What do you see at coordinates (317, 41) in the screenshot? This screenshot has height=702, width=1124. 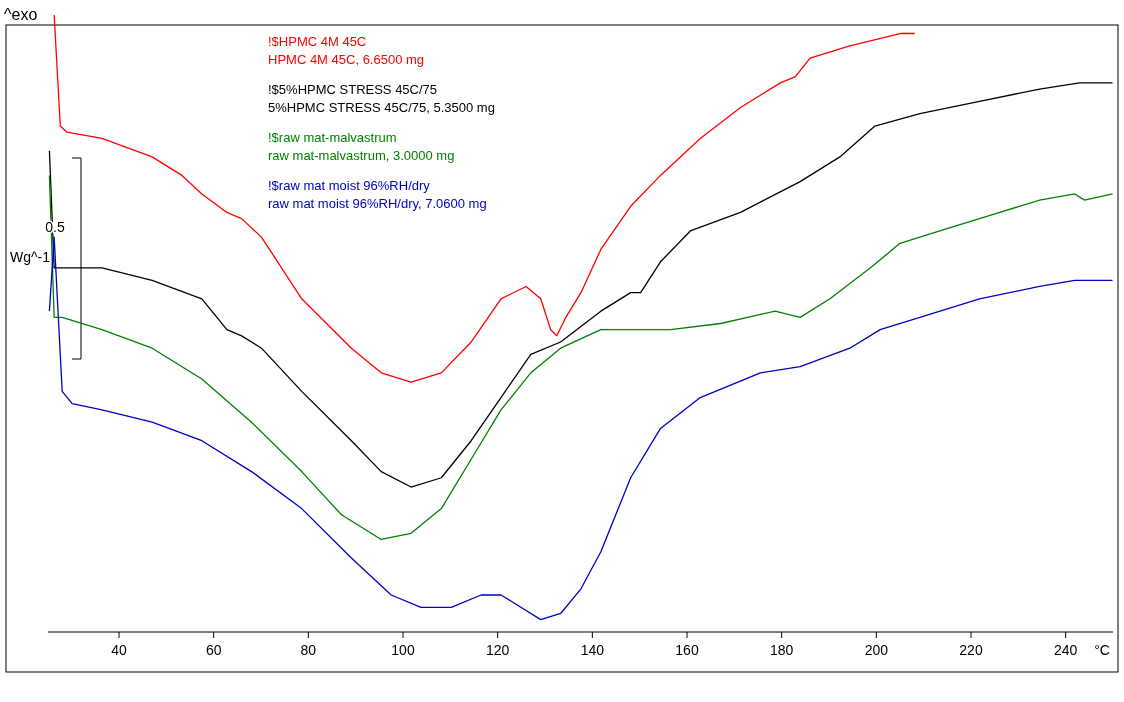 I see `annotation: !$HPMC 4M 45C` at bounding box center [317, 41].